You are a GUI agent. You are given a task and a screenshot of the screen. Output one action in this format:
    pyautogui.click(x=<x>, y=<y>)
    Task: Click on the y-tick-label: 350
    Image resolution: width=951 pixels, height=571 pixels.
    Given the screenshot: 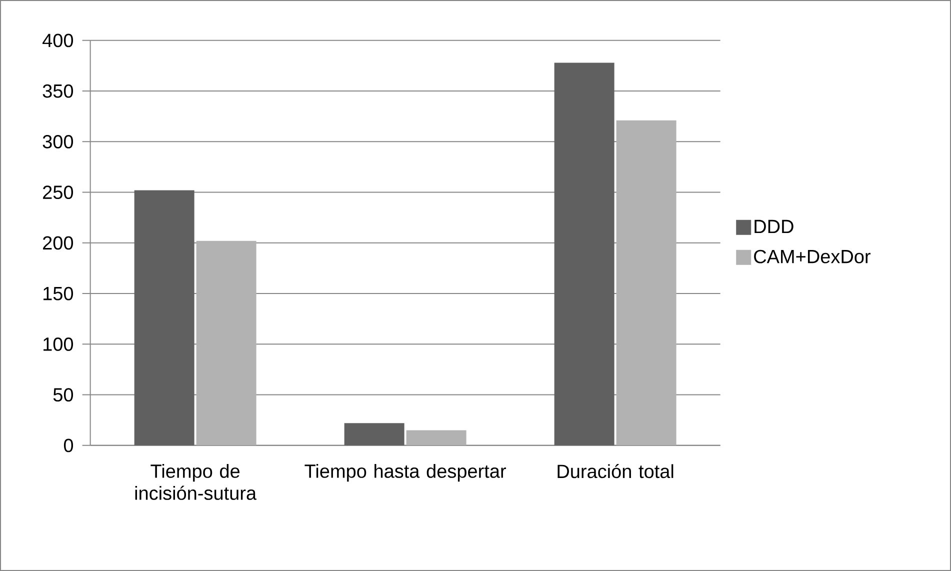 What is the action you would take?
    pyautogui.click(x=58, y=91)
    